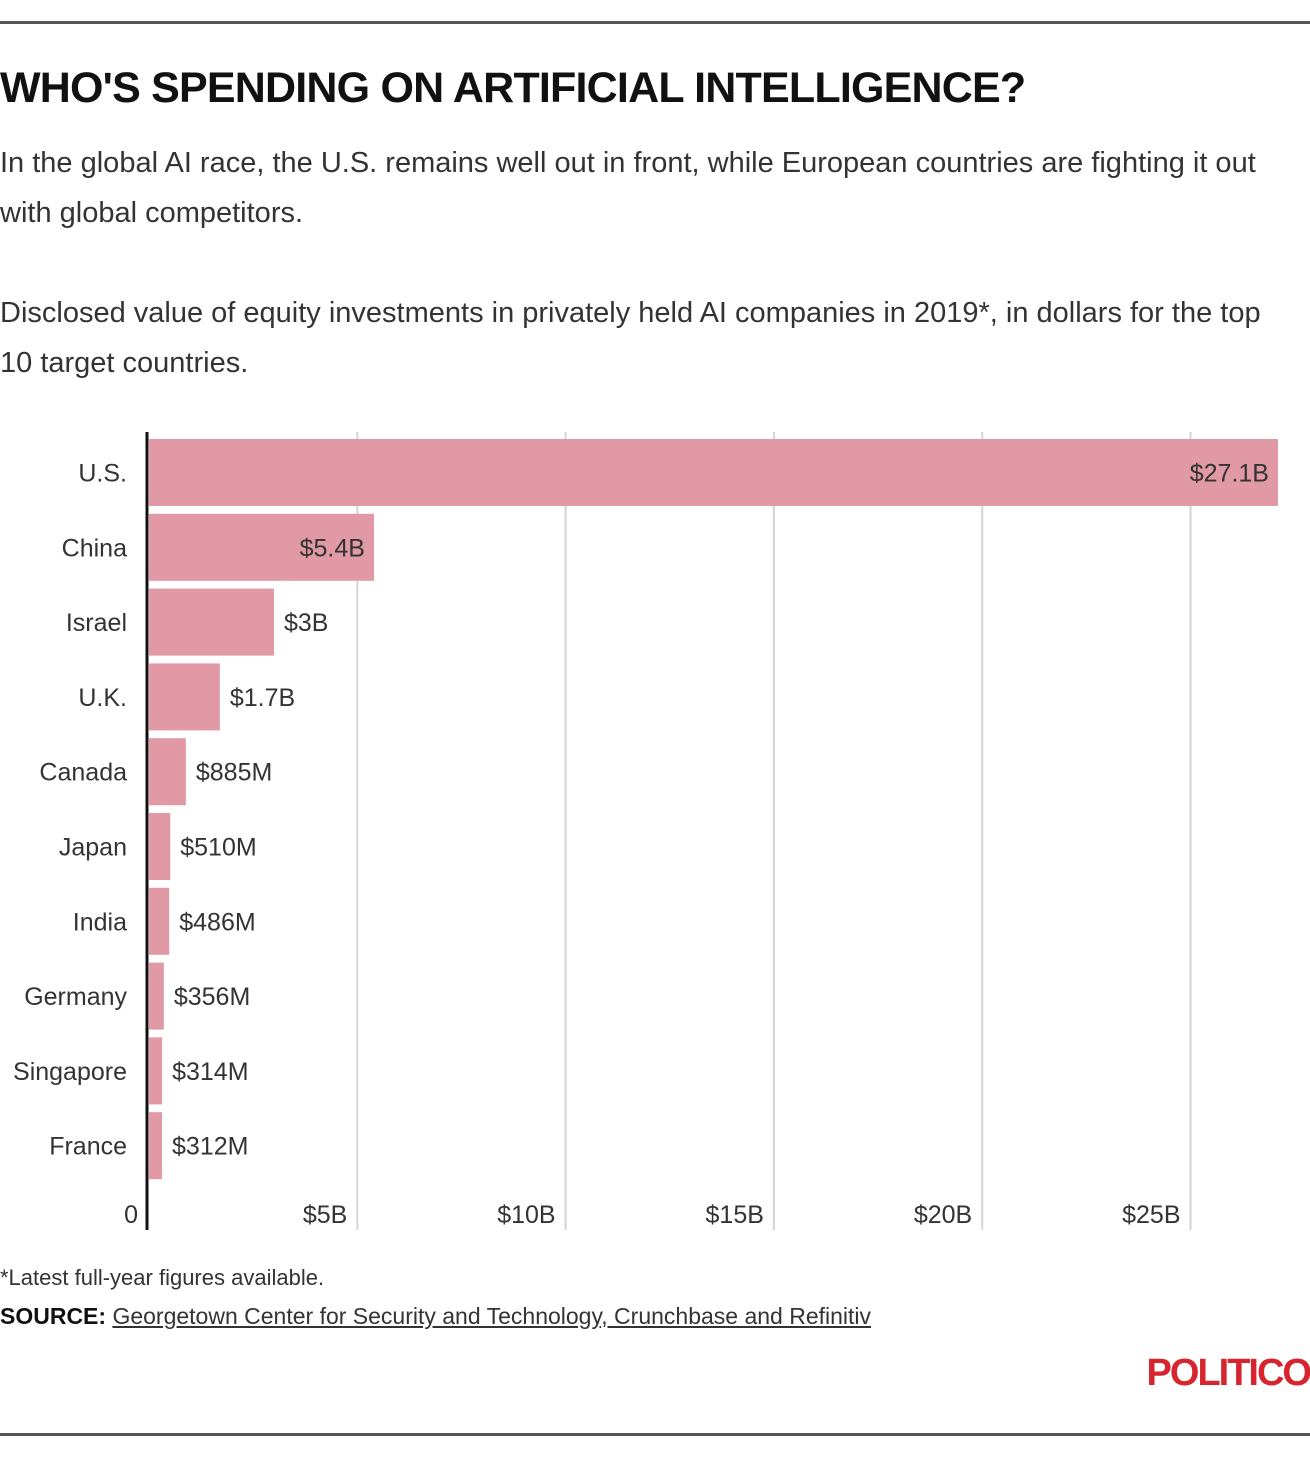 The width and height of the screenshot is (1310, 1484). What do you see at coordinates (159, 921) in the screenshot?
I see `bar-india` at bounding box center [159, 921].